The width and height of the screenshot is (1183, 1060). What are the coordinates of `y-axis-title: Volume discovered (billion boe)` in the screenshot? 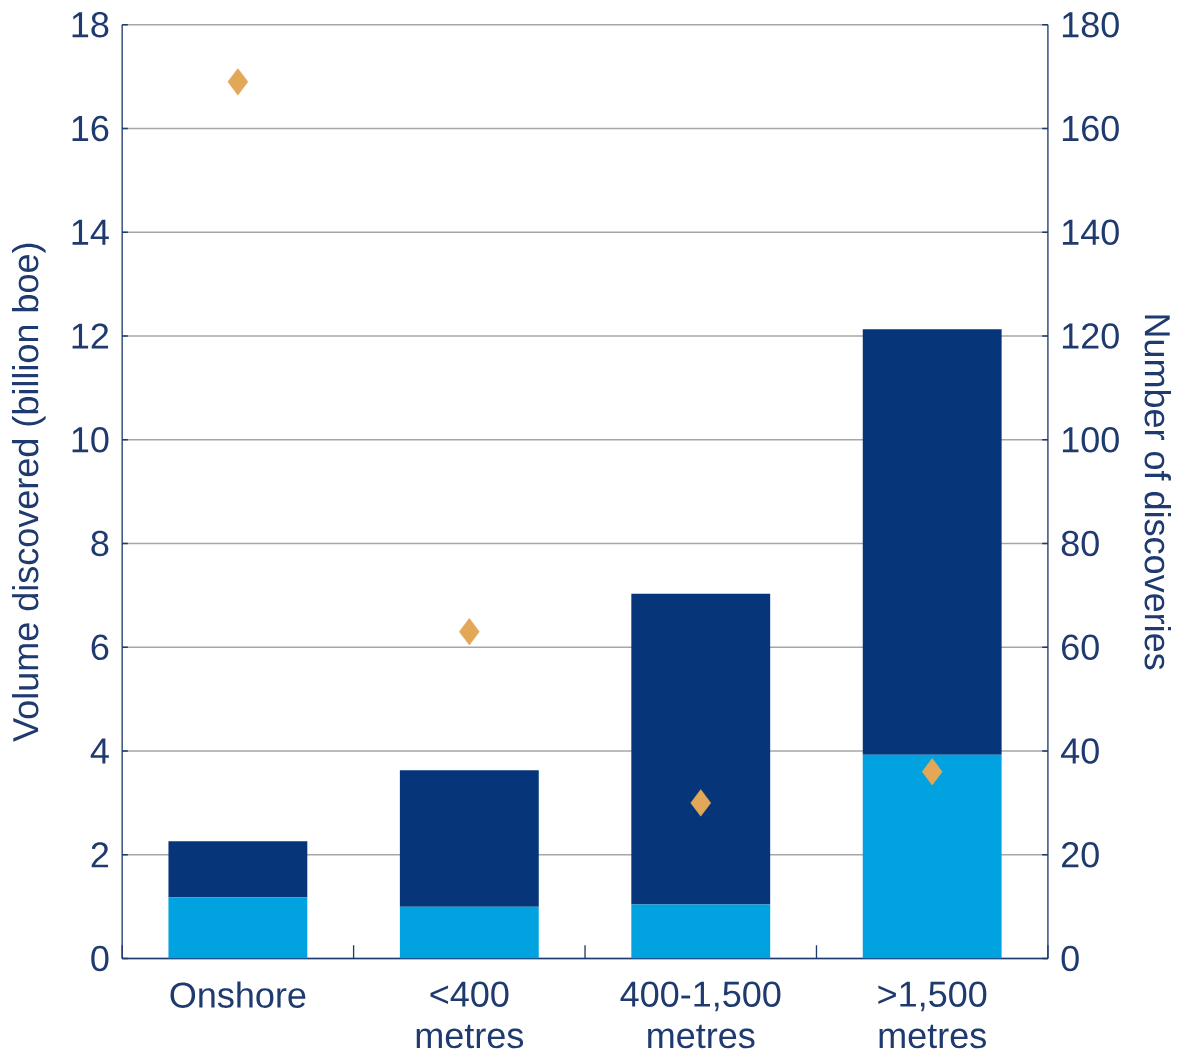 It's located at (28, 492).